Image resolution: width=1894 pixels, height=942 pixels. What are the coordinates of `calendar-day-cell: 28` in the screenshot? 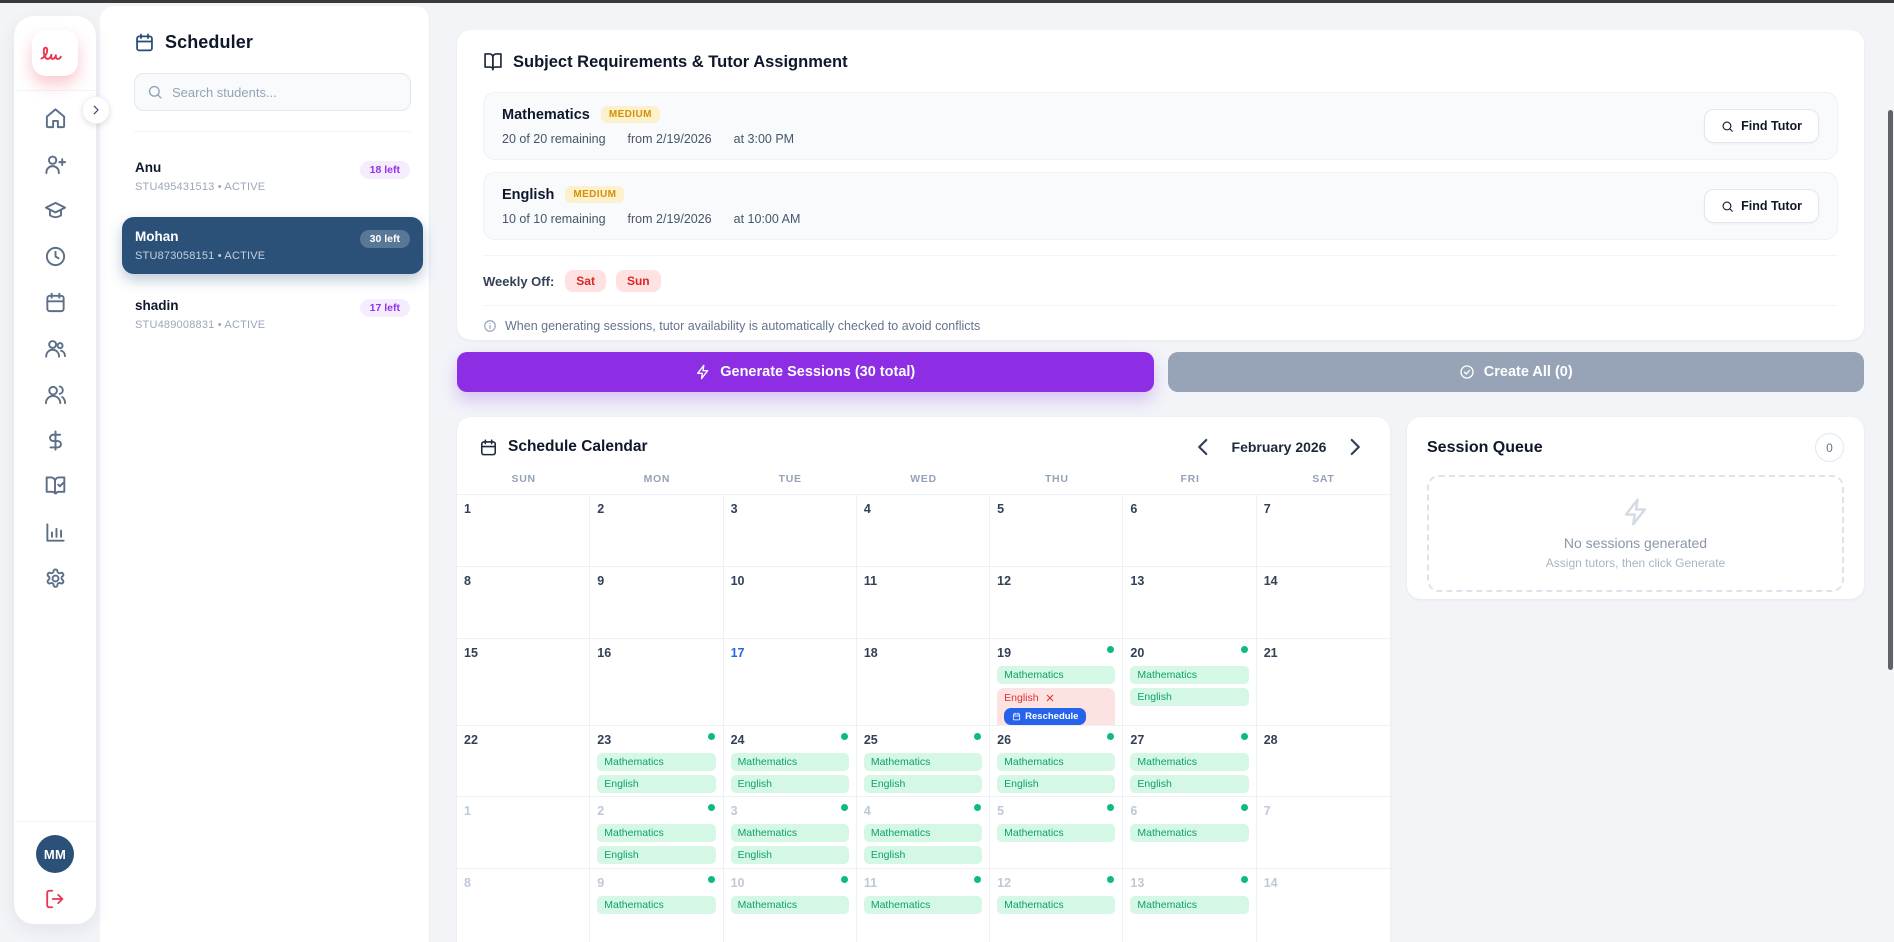 It's located at (1323, 761).